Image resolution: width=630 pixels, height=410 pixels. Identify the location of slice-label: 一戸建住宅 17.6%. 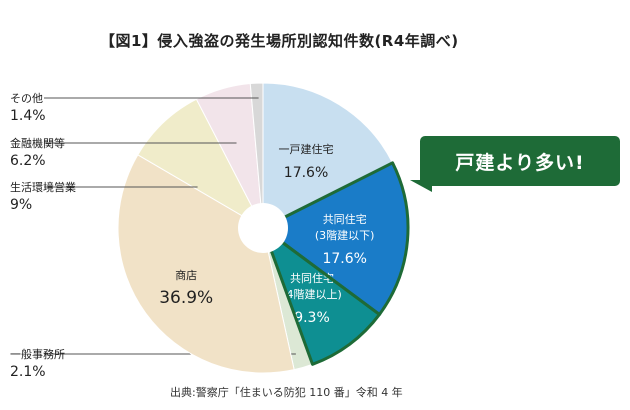
(306, 161).